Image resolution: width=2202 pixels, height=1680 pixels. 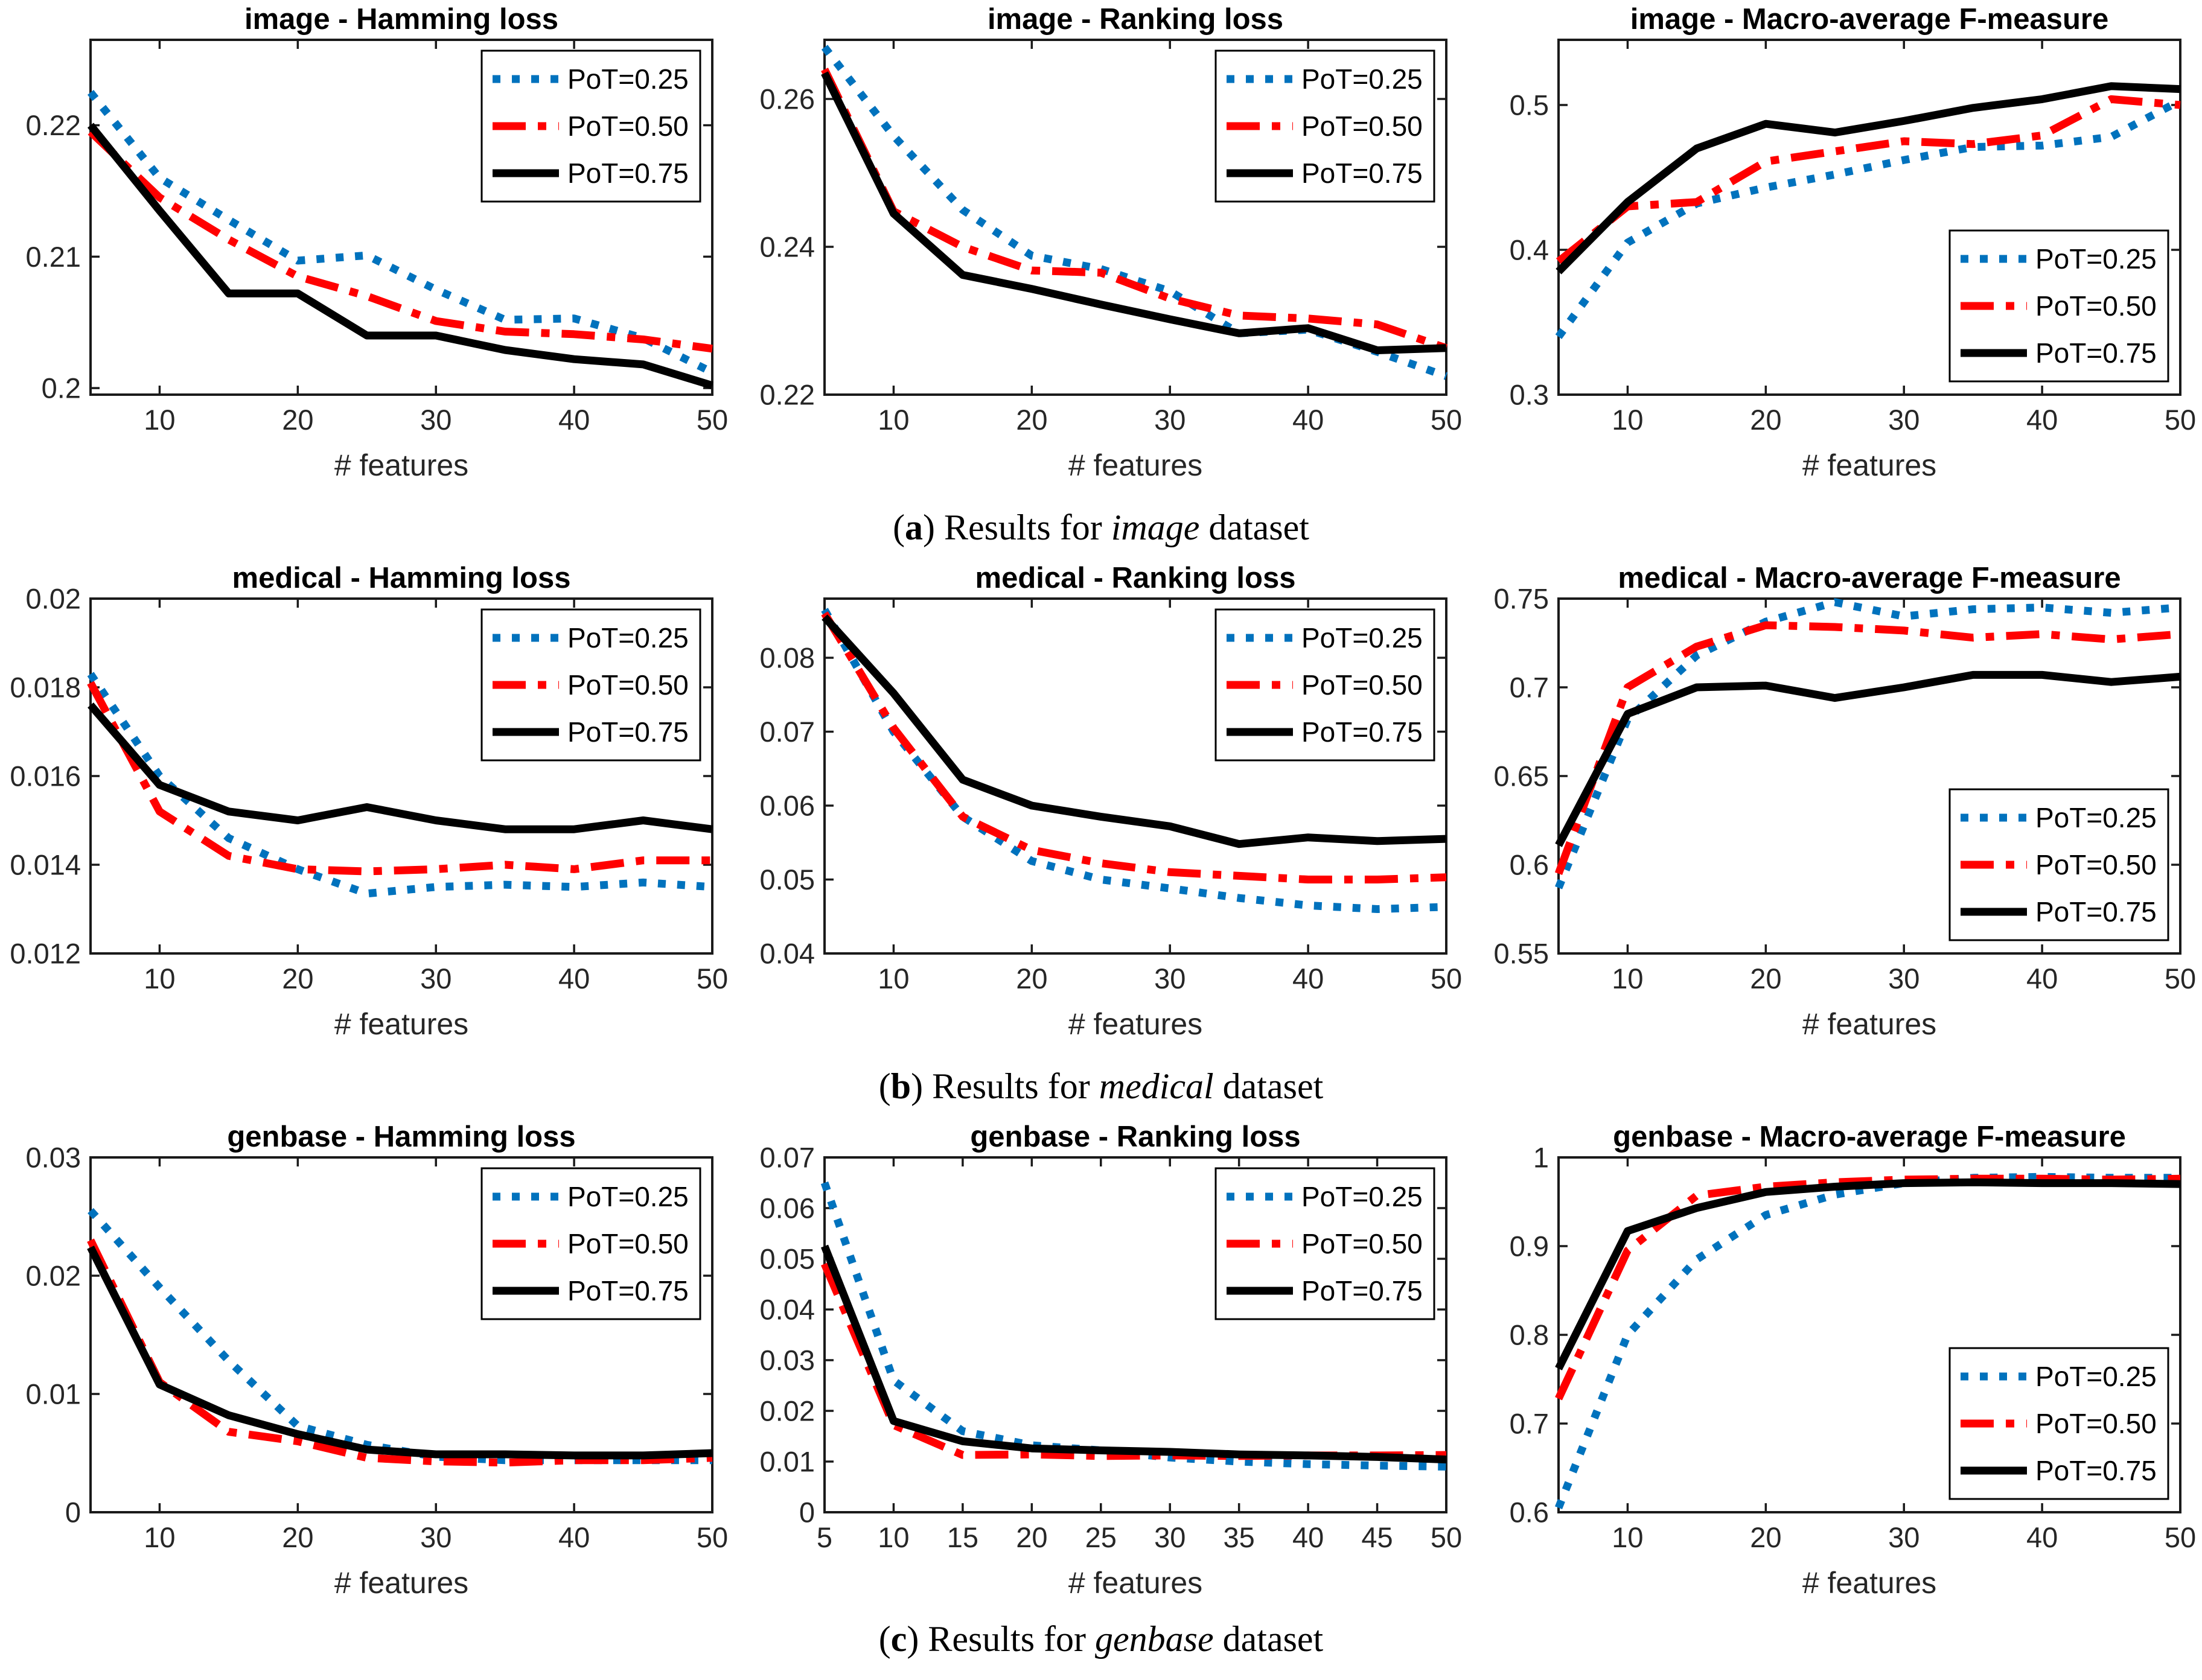 I want to click on caption-b-dataset-name: medical, so click(x=1156, y=1086).